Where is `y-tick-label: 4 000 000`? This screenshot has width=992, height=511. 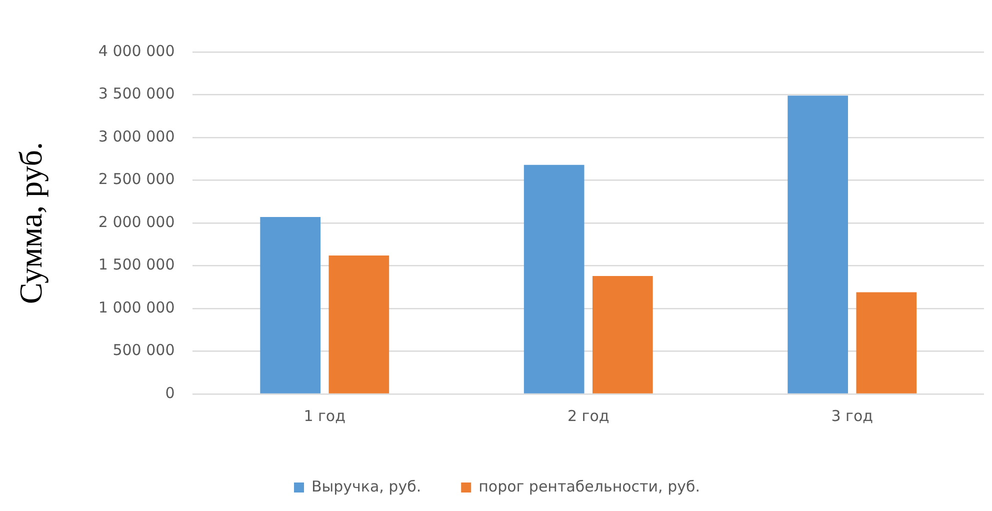 y-tick-label: 4 000 000 is located at coordinates (136, 51).